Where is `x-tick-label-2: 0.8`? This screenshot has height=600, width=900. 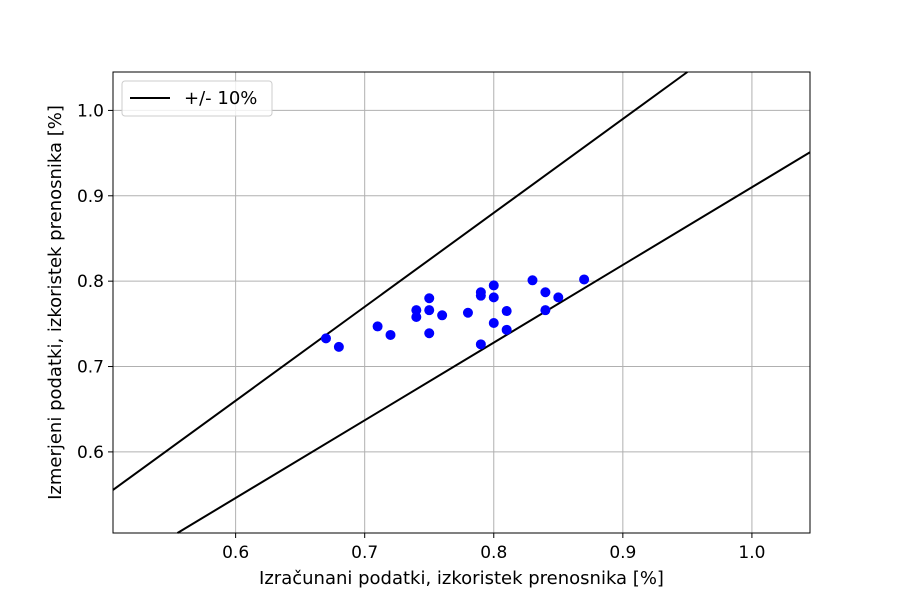
x-tick-label-2: 0.8 is located at coordinates (493, 553).